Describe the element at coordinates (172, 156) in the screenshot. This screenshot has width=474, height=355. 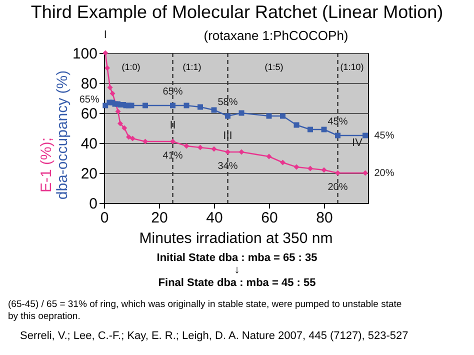
I see `annotation: 41%` at that location.